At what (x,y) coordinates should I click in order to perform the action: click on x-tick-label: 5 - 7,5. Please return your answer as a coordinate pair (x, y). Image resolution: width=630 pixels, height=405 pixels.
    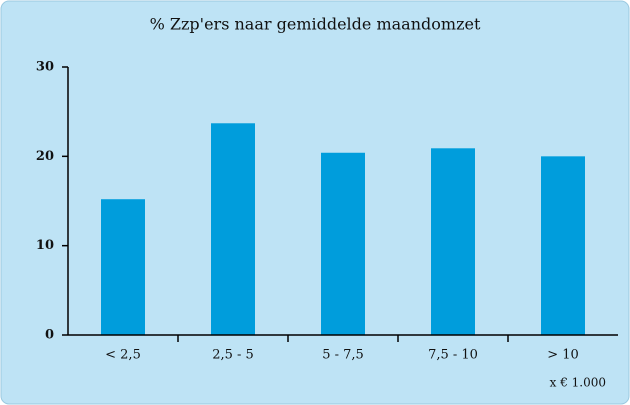
    Looking at the image, I should click on (343, 355).